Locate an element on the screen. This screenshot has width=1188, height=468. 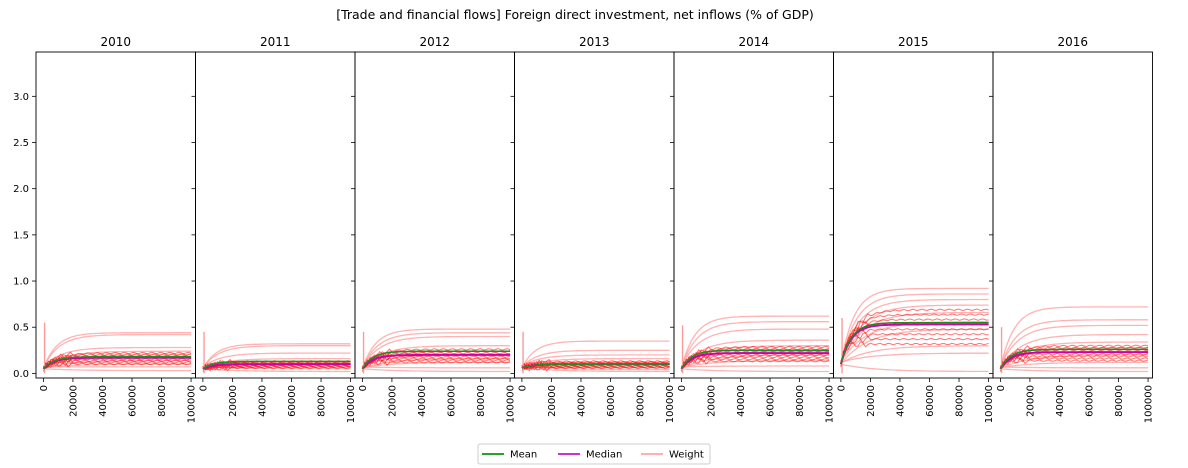
legend-median-label: Median is located at coordinates (604, 455).